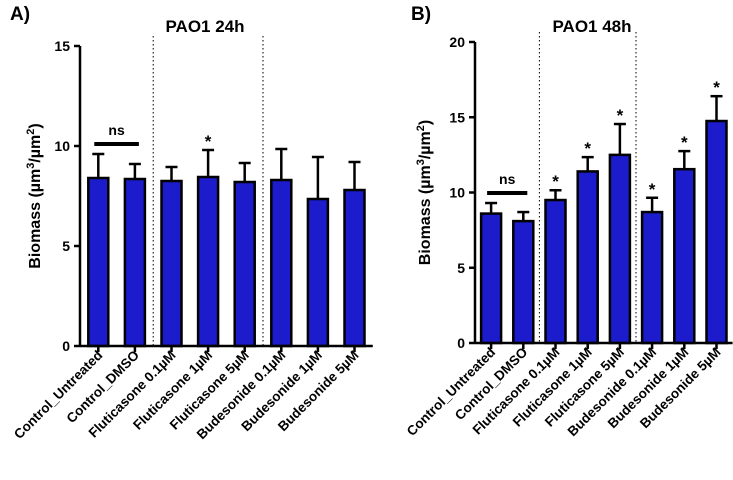 This screenshot has height=480, width=733. I want to click on chart-title: PAO1 48h, so click(591, 26).